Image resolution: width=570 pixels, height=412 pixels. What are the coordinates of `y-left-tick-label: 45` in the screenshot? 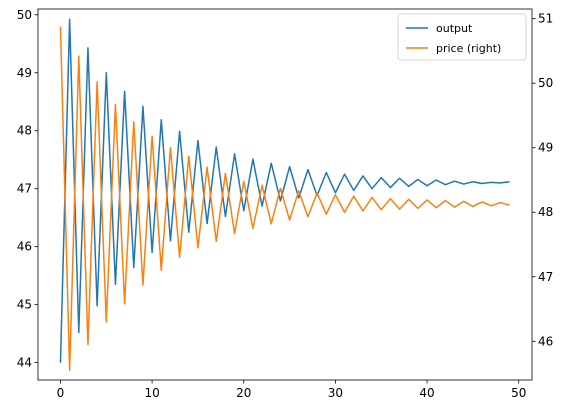 It's located at (24, 305).